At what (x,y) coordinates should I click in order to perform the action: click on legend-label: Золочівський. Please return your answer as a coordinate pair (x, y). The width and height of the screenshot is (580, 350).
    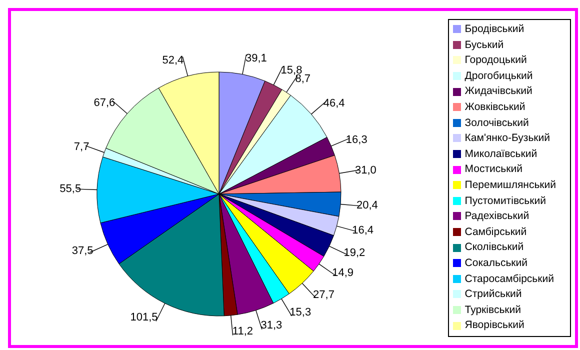
    Looking at the image, I should click on (496, 122).